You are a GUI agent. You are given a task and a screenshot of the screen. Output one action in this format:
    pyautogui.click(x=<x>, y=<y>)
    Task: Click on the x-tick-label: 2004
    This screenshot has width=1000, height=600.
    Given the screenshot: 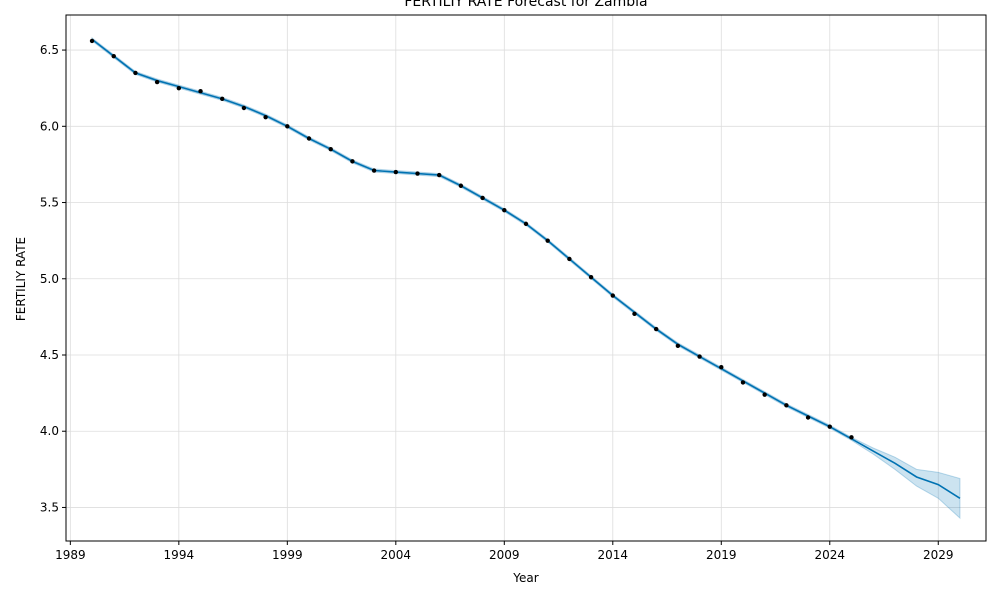 What is the action you would take?
    pyautogui.click(x=396, y=555)
    